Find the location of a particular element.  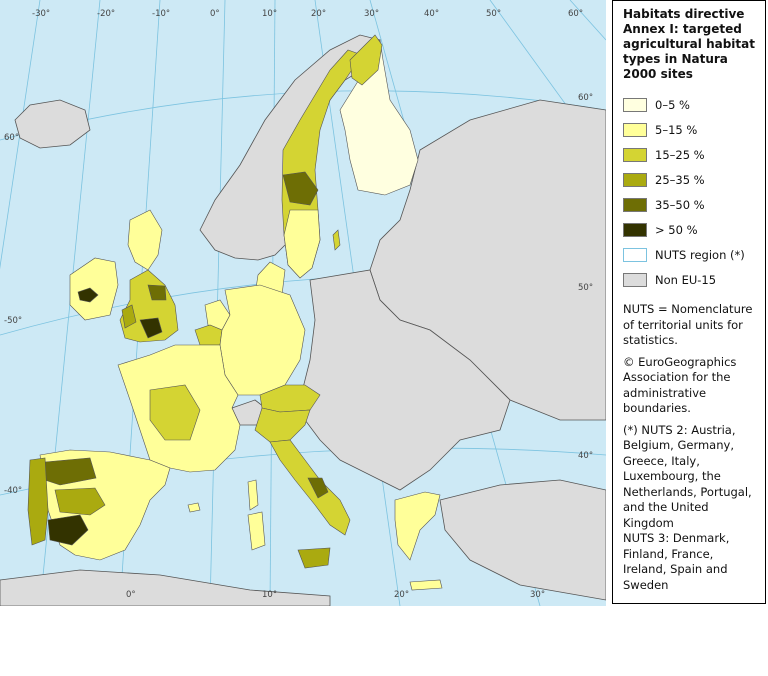

scotland is located at coordinates (145, 240).